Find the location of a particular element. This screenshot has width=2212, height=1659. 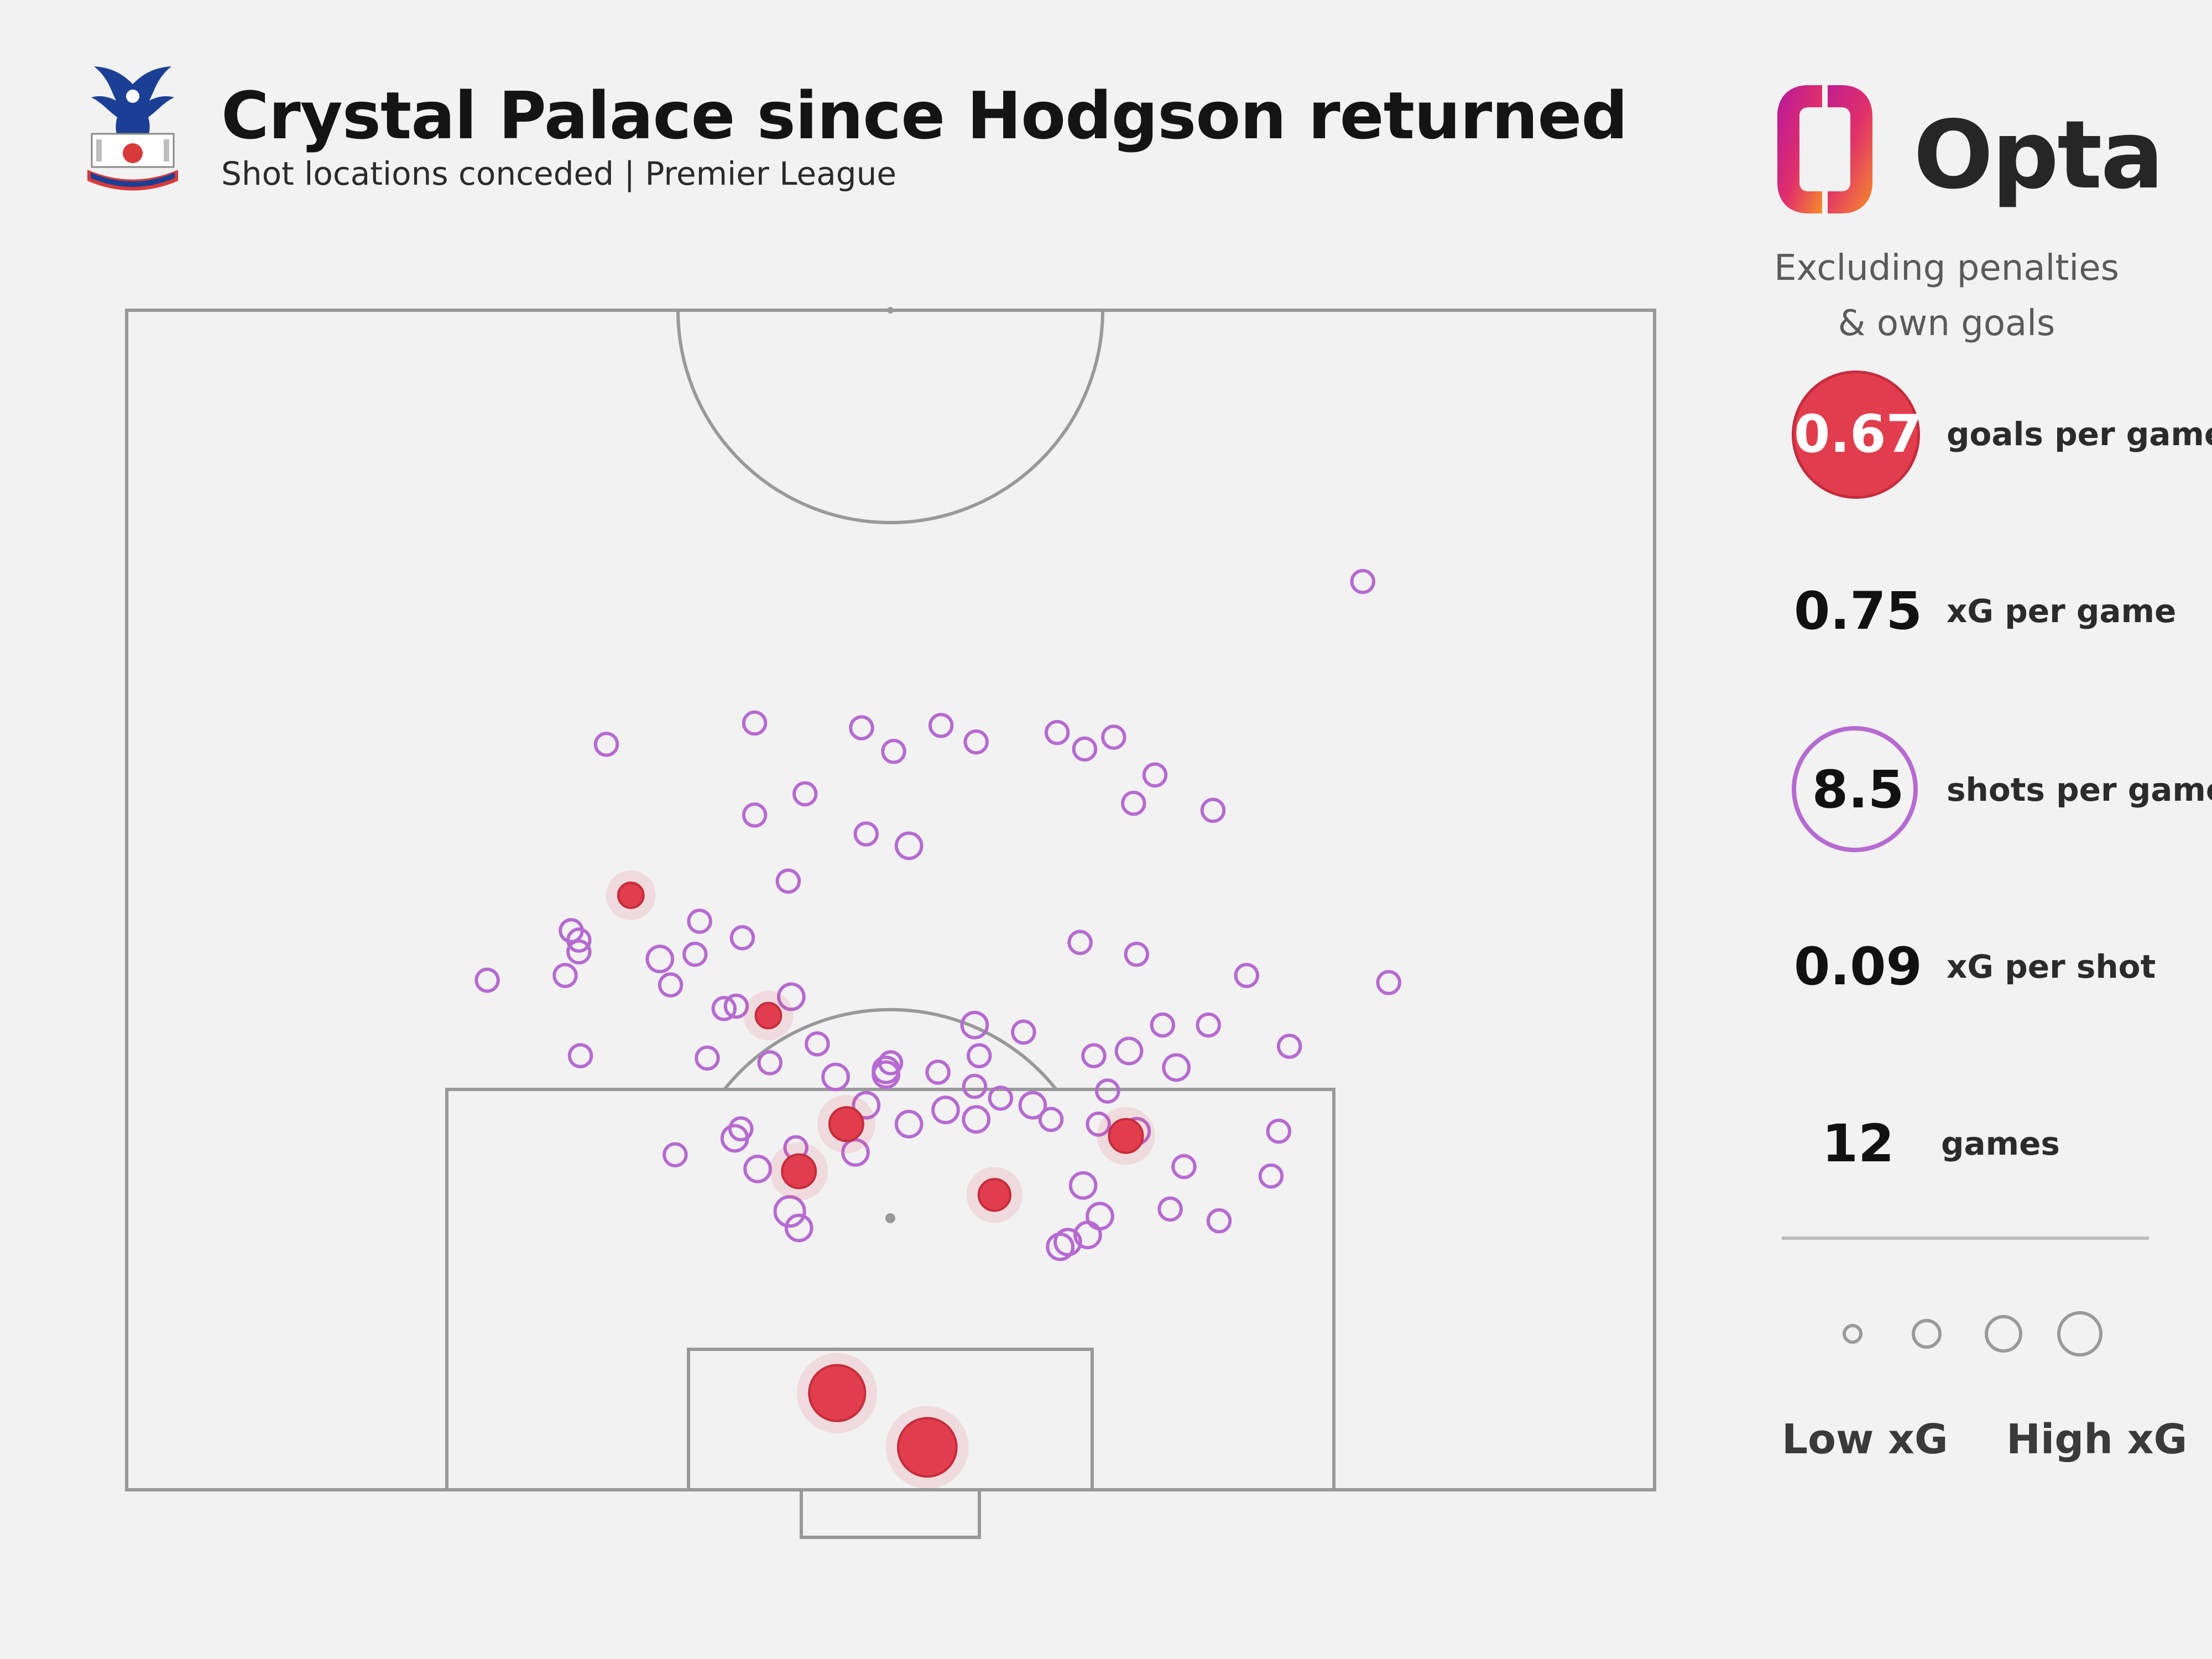

stat-shots-per-game: 8.5 shots per game is located at coordinates (1996, 793).